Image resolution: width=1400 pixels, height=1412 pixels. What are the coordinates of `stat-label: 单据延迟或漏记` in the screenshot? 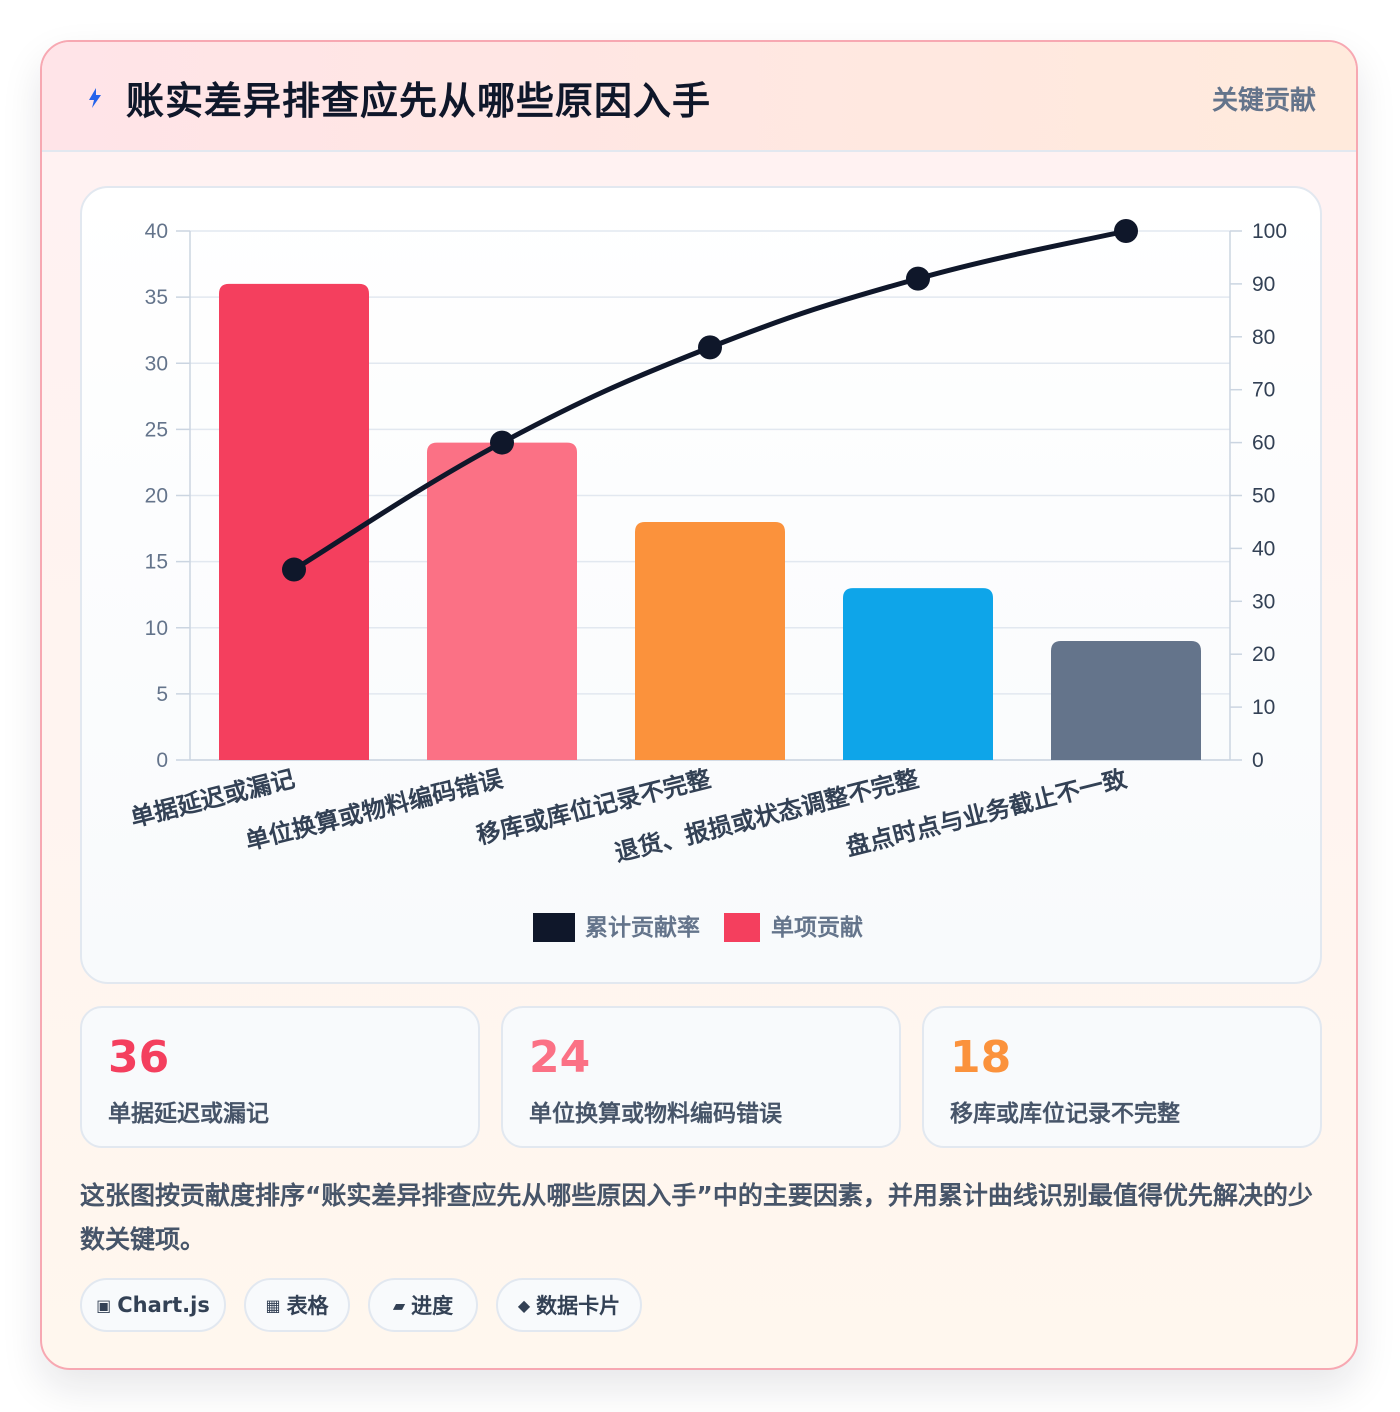 It's located at (188, 1114).